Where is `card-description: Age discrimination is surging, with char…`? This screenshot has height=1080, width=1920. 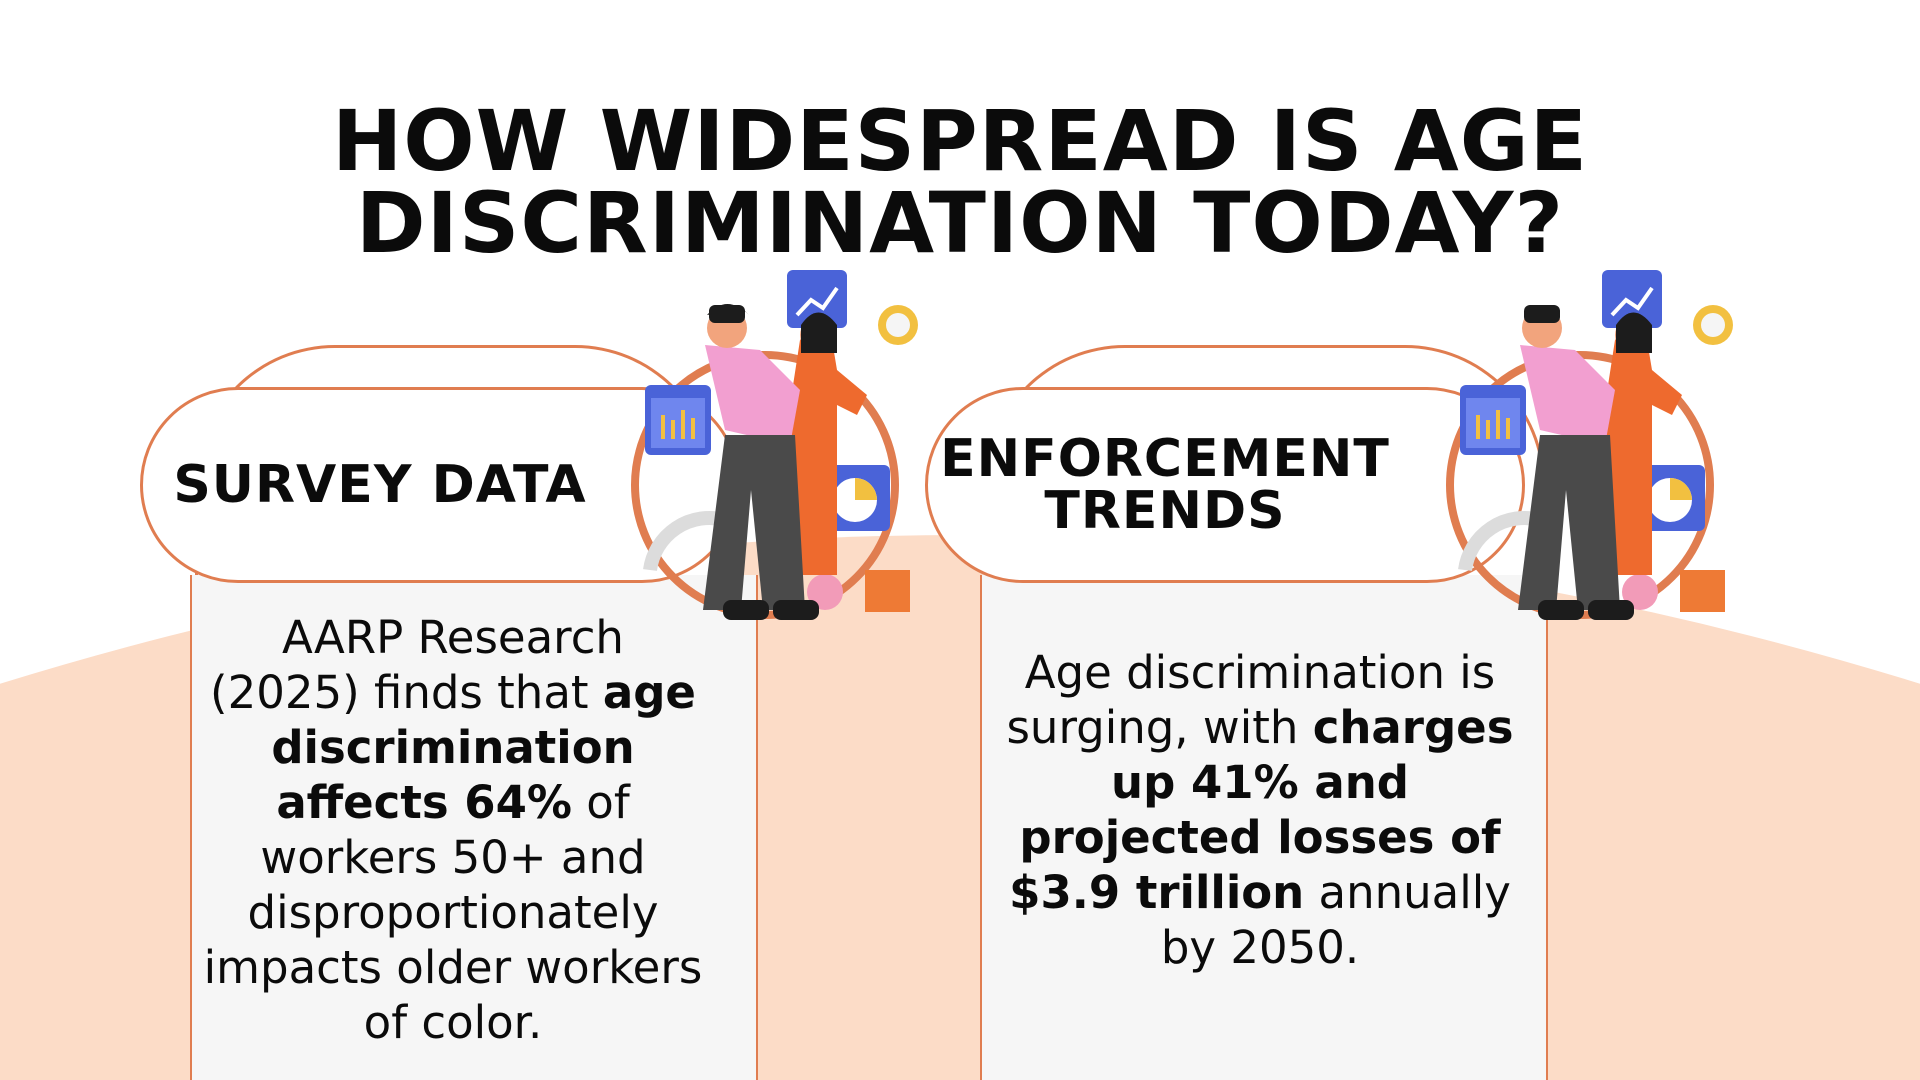 card-description: Age discrimination is surging, with char… is located at coordinates (1260, 810).